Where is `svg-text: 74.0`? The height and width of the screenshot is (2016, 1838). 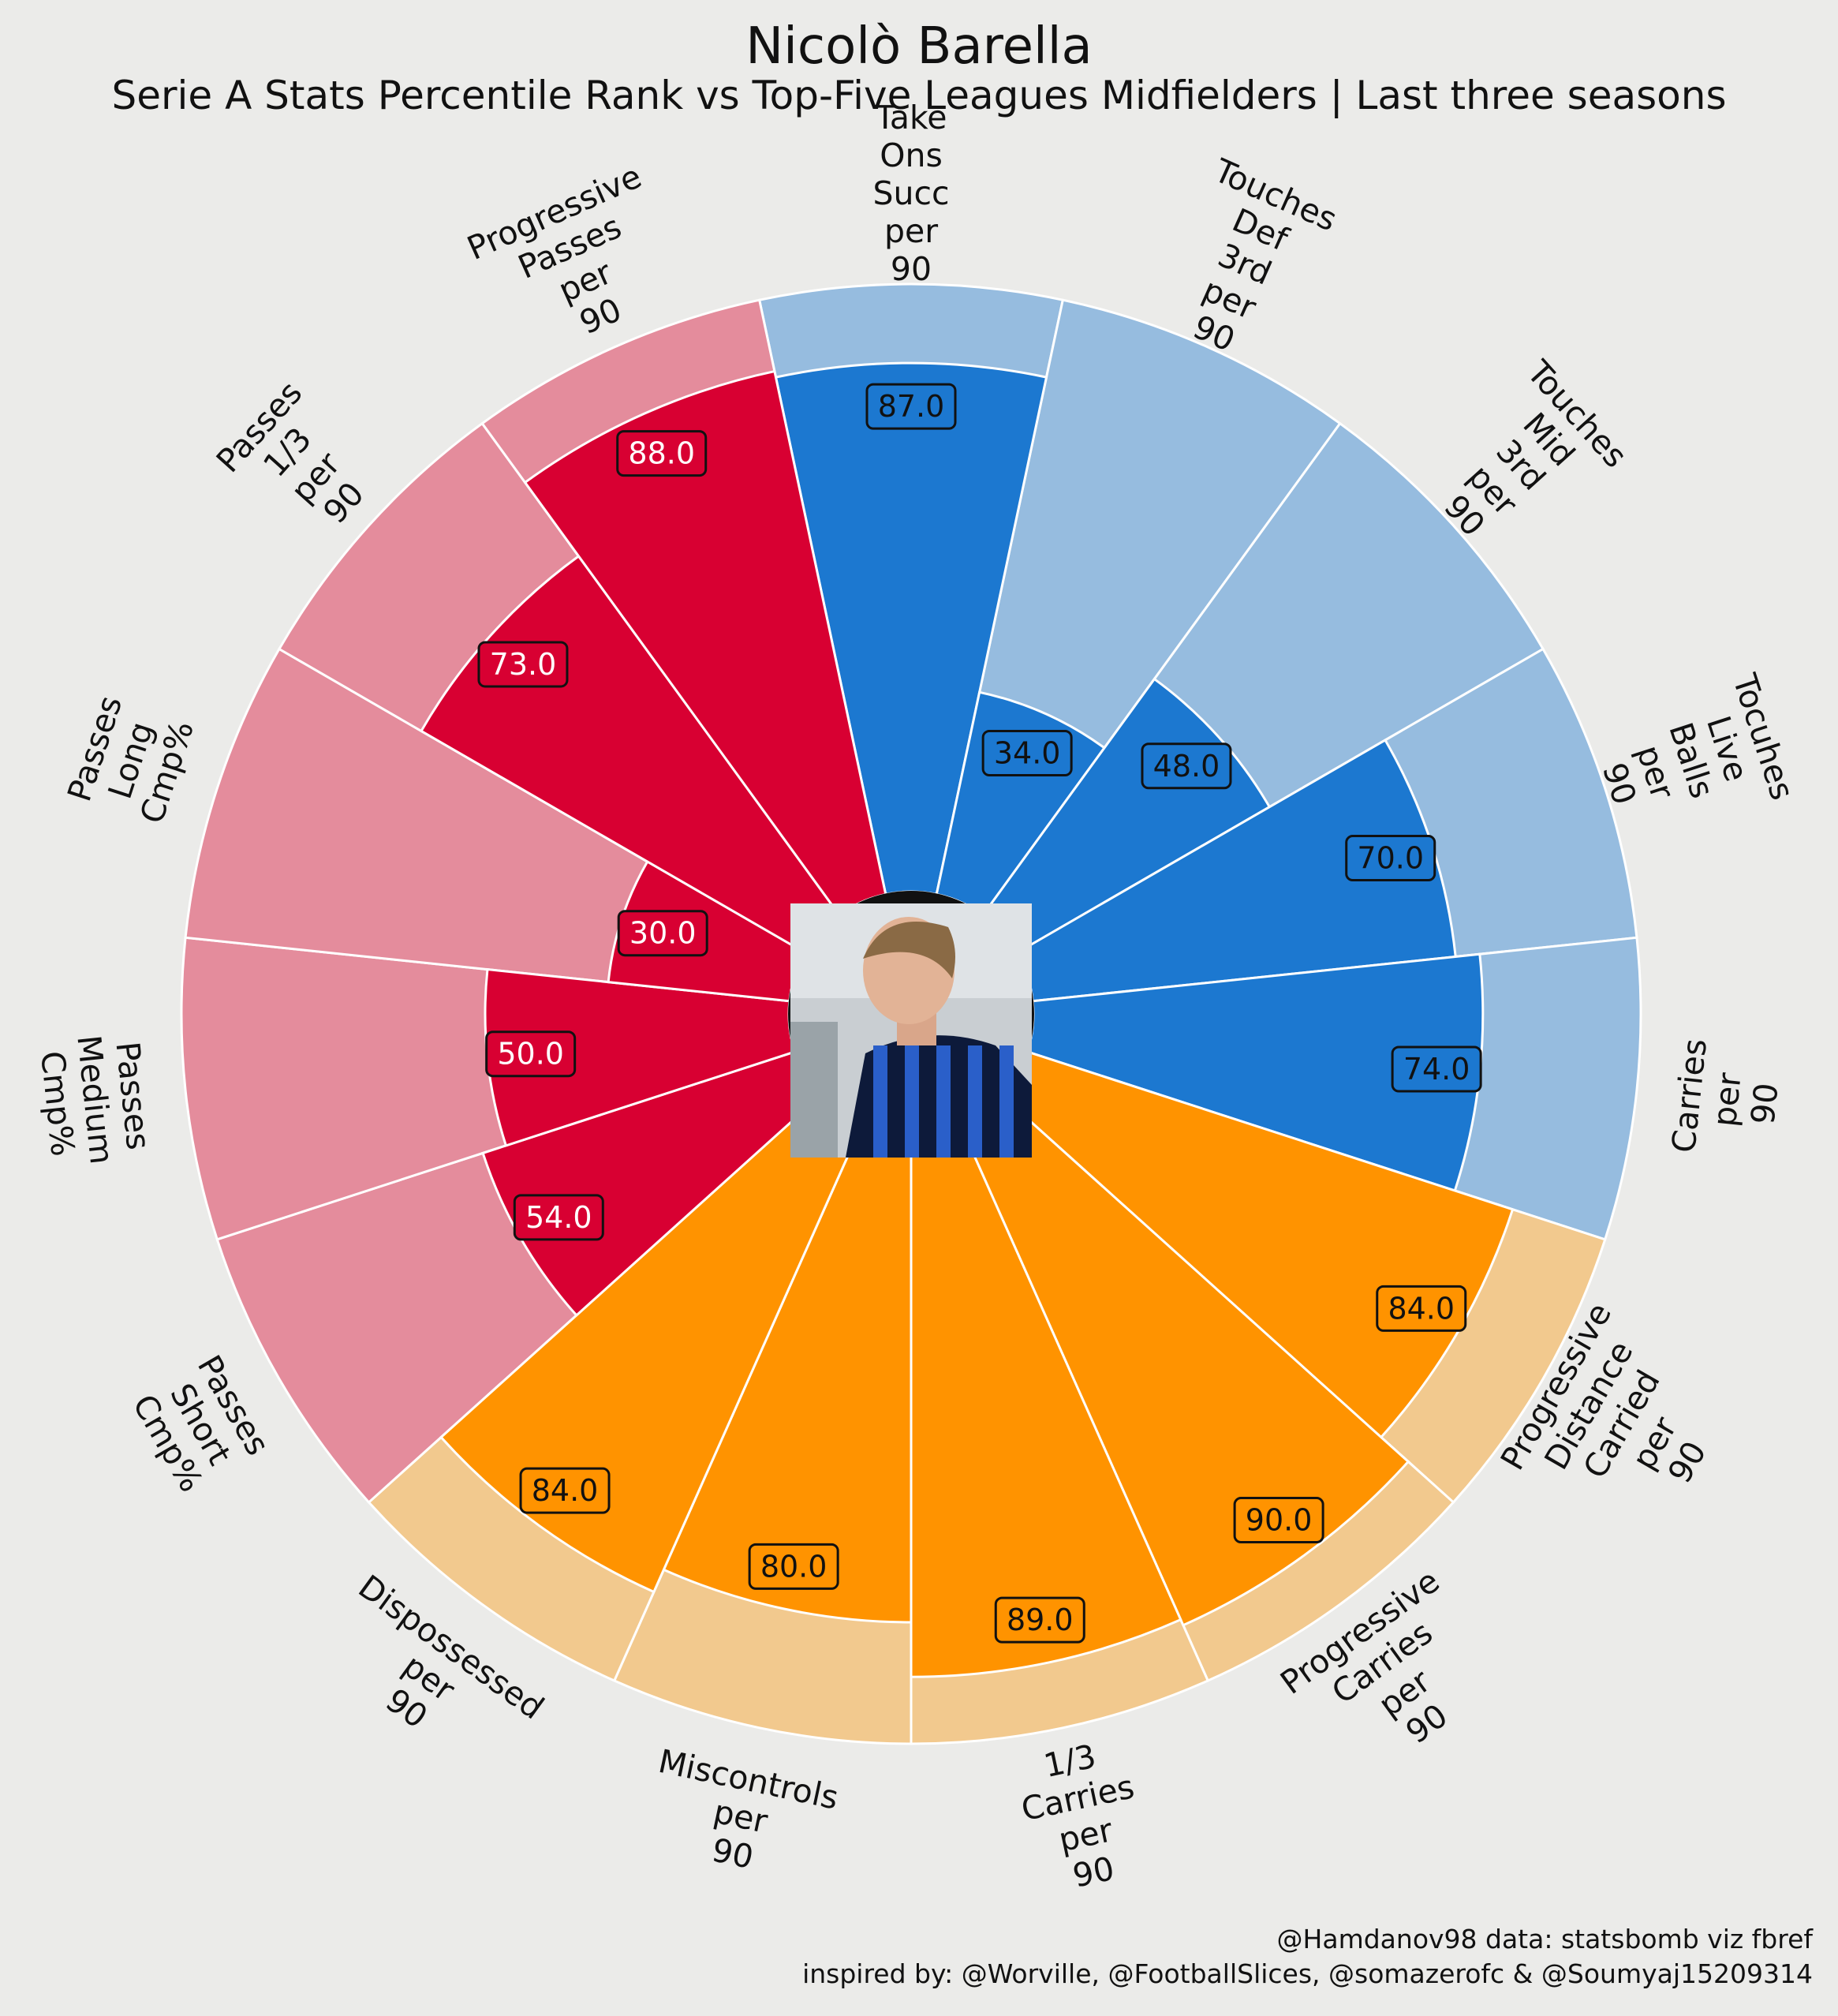 svg-text: 74.0 is located at coordinates (1436, 1069).